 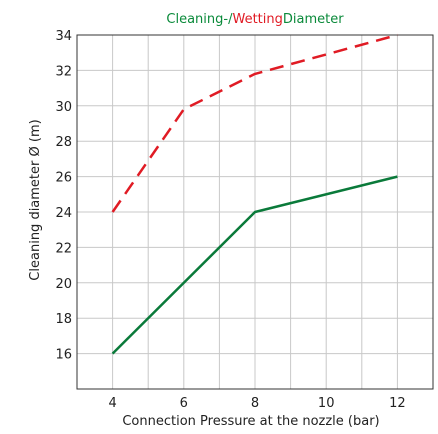 I want to click on y-tick-label: 32, so click(x=63, y=71).